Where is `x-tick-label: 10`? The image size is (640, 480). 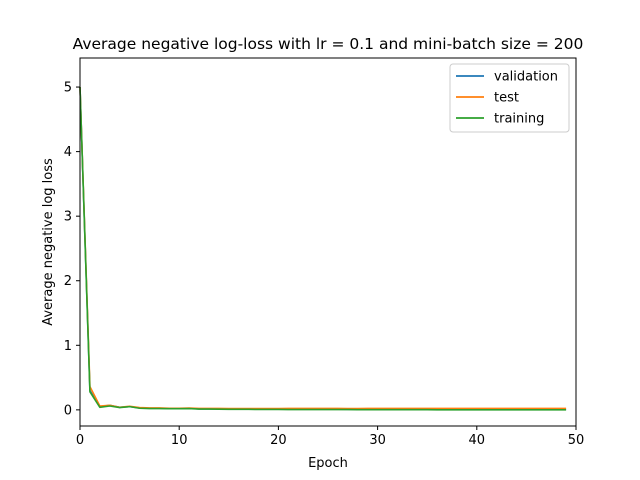
x-tick-label: 10 is located at coordinates (179, 440).